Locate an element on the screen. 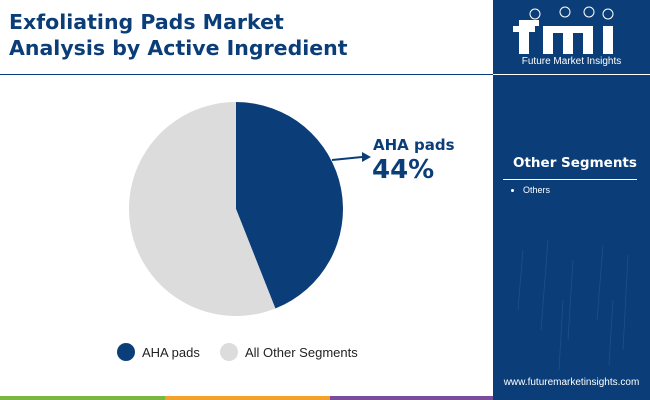  legend-item-all-other-segments: All Other Segments is located at coordinates (289, 352).